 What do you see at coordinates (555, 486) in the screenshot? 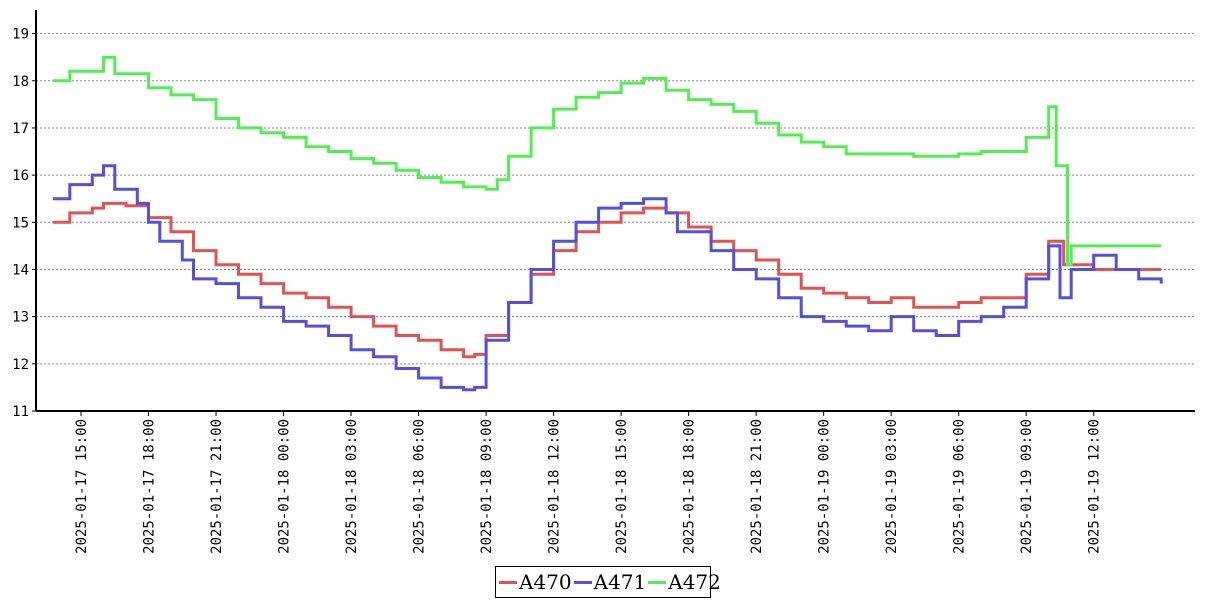
I see `x-tick-label: 2025-01-18 12:00` at bounding box center [555, 486].